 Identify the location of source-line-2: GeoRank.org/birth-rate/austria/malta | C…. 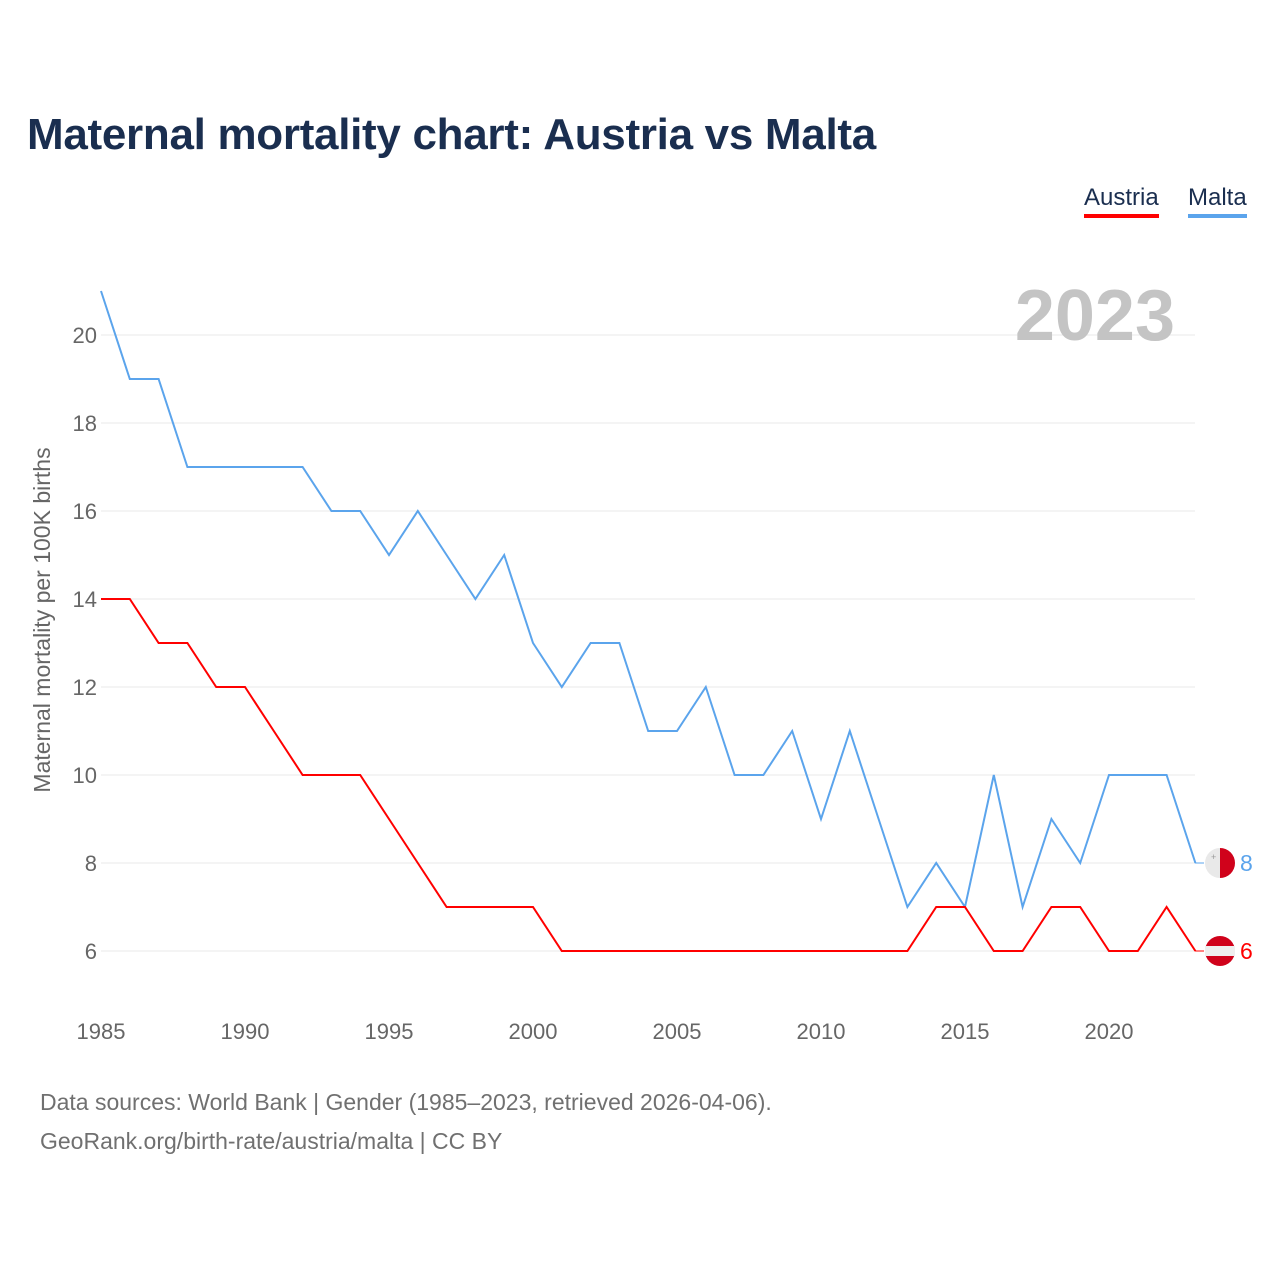
(271, 1141).